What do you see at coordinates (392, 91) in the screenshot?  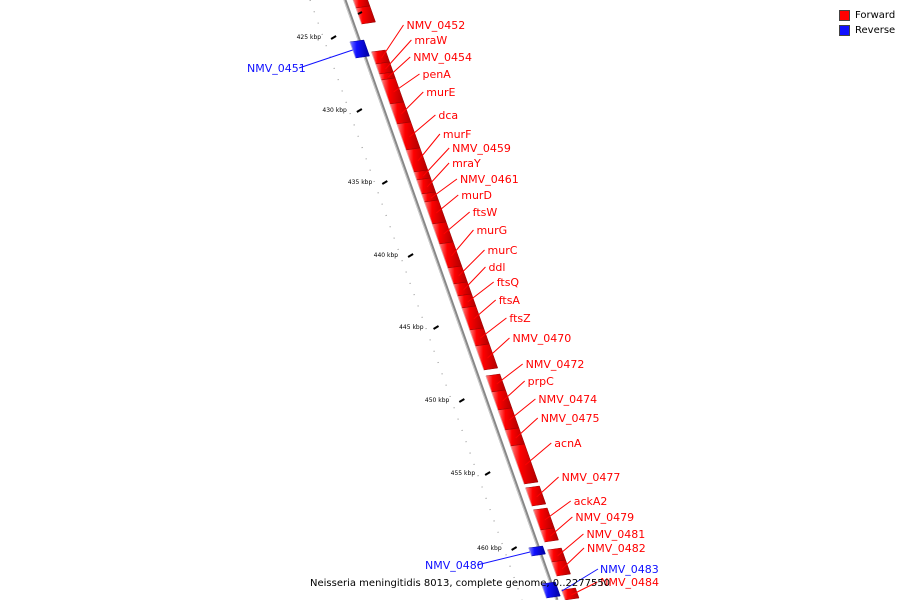 I see `gene-block-penA` at bounding box center [392, 91].